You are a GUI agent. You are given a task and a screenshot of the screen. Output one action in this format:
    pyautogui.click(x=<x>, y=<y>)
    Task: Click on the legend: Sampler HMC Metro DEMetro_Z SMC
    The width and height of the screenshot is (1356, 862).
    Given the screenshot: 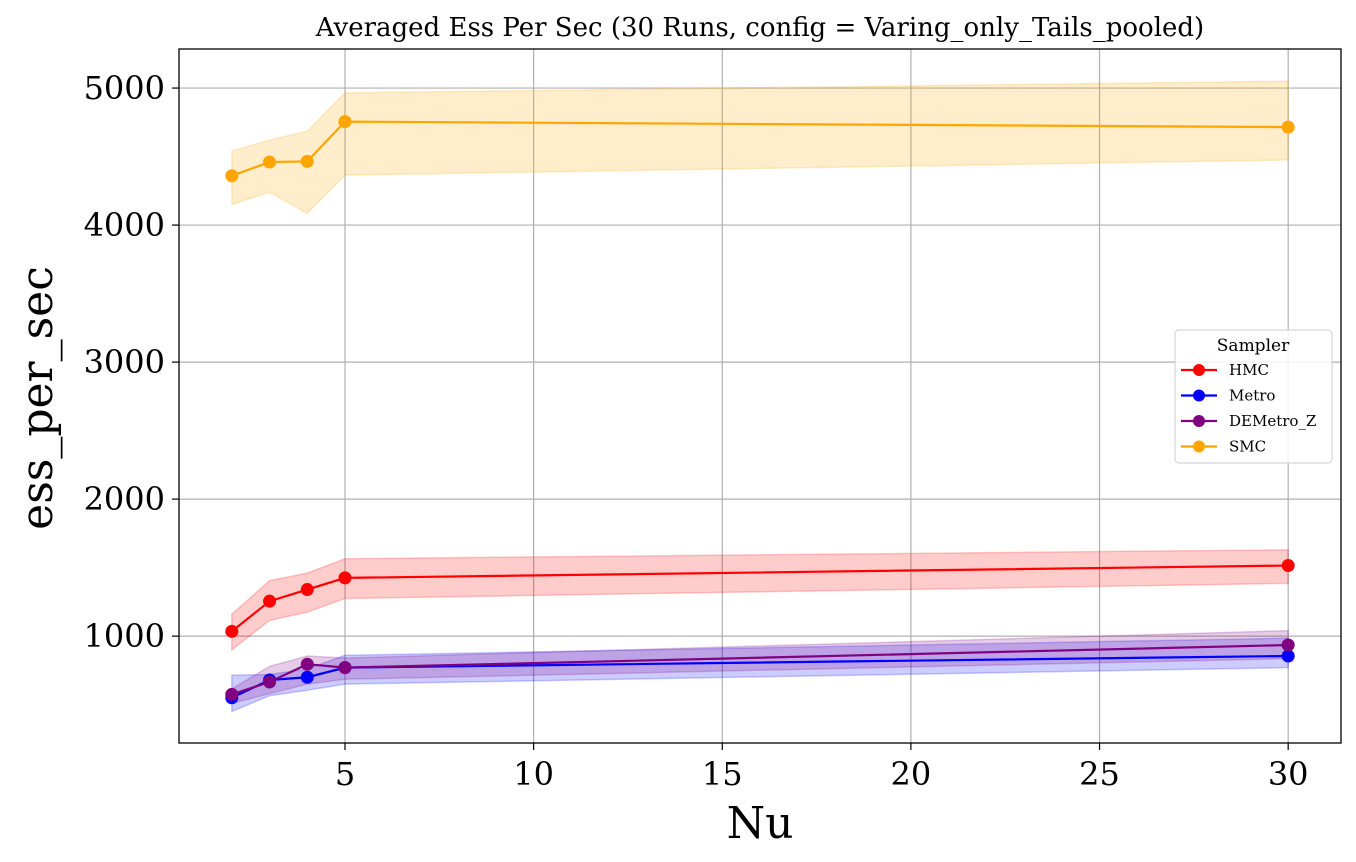 What is the action you would take?
    pyautogui.click(x=1253, y=396)
    